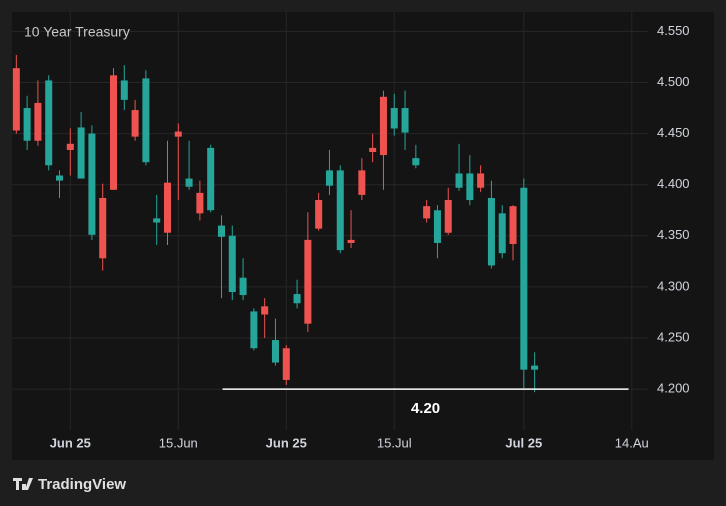  Describe the element at coordinates (673, 285) in the screenshot. I see `y-tick-label: 4.300` at that location.